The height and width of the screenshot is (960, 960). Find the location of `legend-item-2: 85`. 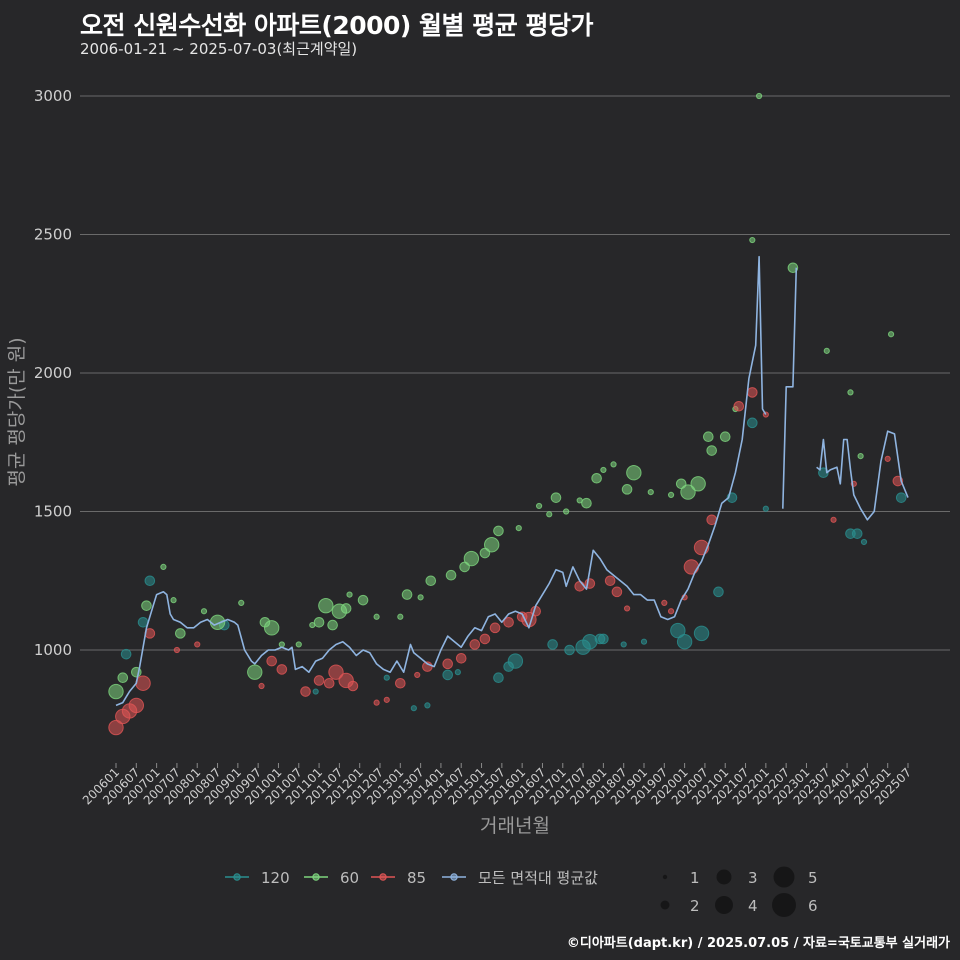

legend-item-2: 85 is located at coordinates (398, 878).